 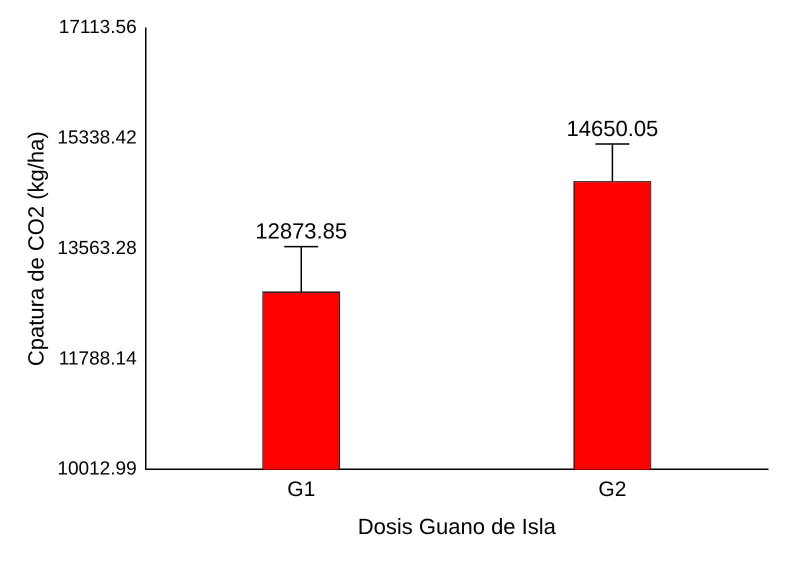 What do you see at coordinates (98, 359) in the screenshot?
I see `y-tick-label: 11788.14` at bounding box center [98, 359].